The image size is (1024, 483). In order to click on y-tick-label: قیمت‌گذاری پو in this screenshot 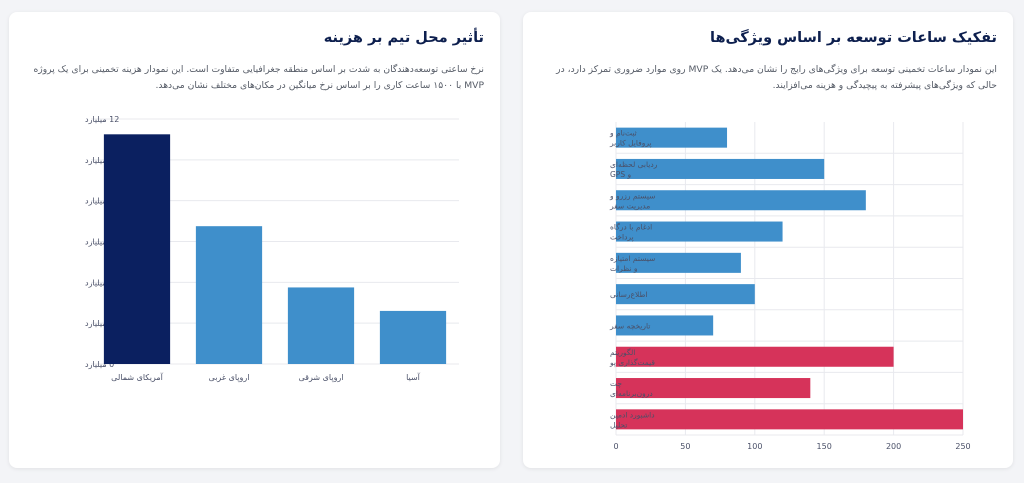, I will do `click(632, 362)`.